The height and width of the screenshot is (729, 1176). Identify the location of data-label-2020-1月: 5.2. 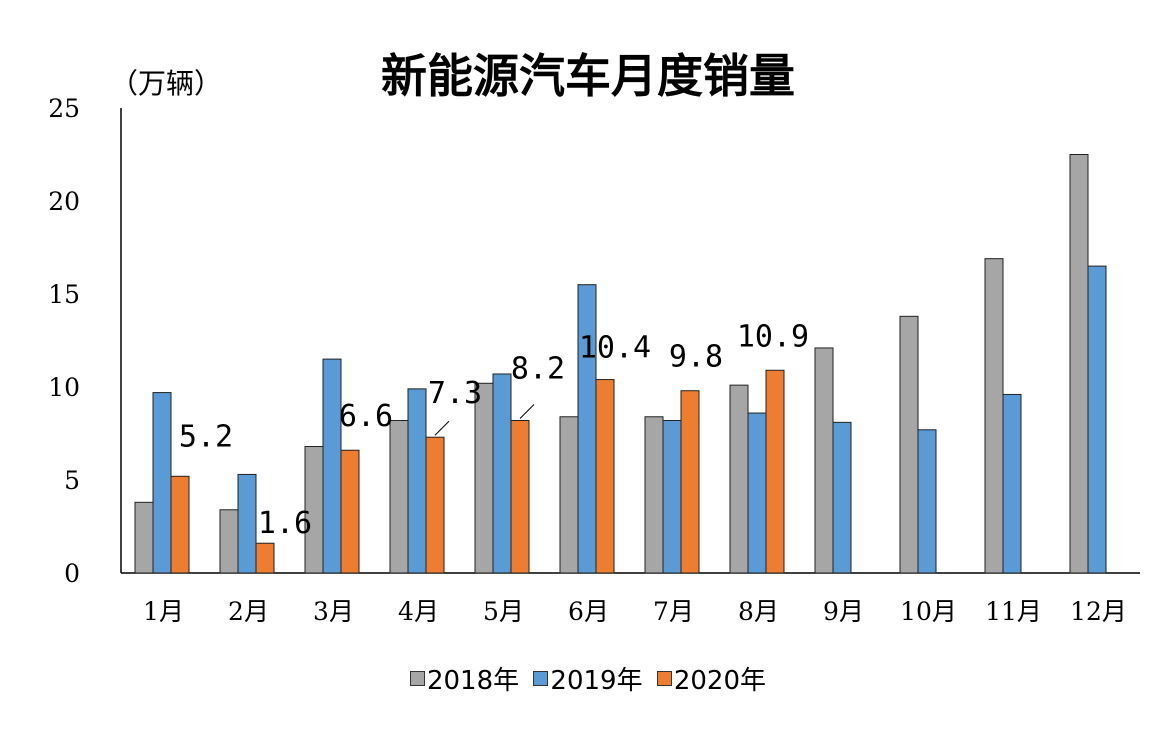
(206, 436).